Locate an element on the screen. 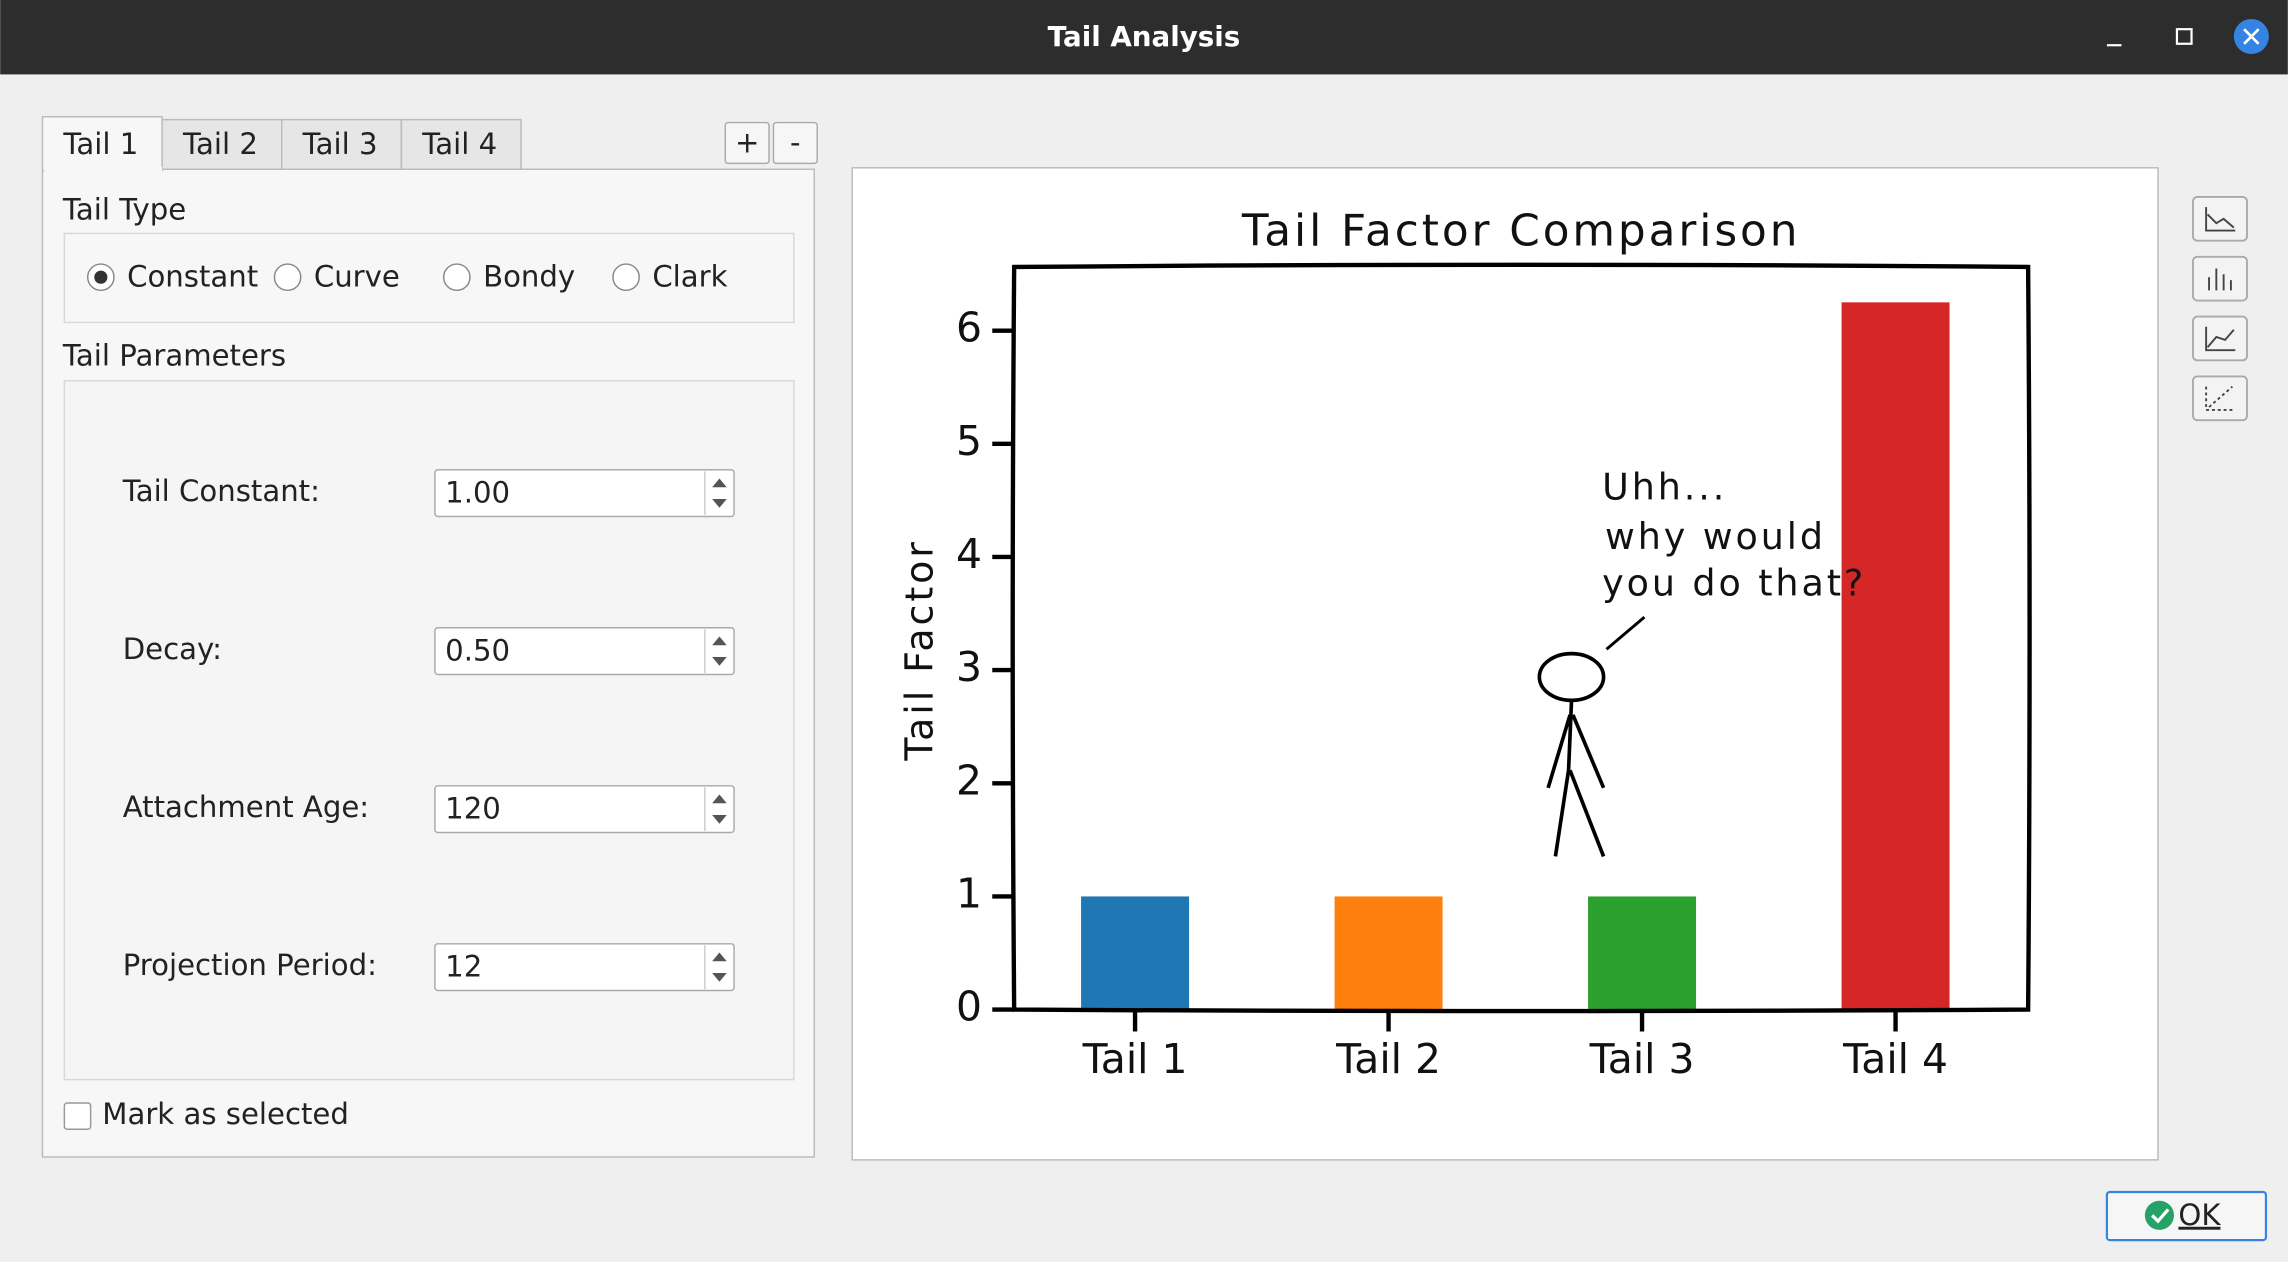  y-tick-label: 2 is located at coordinates (969, 780).